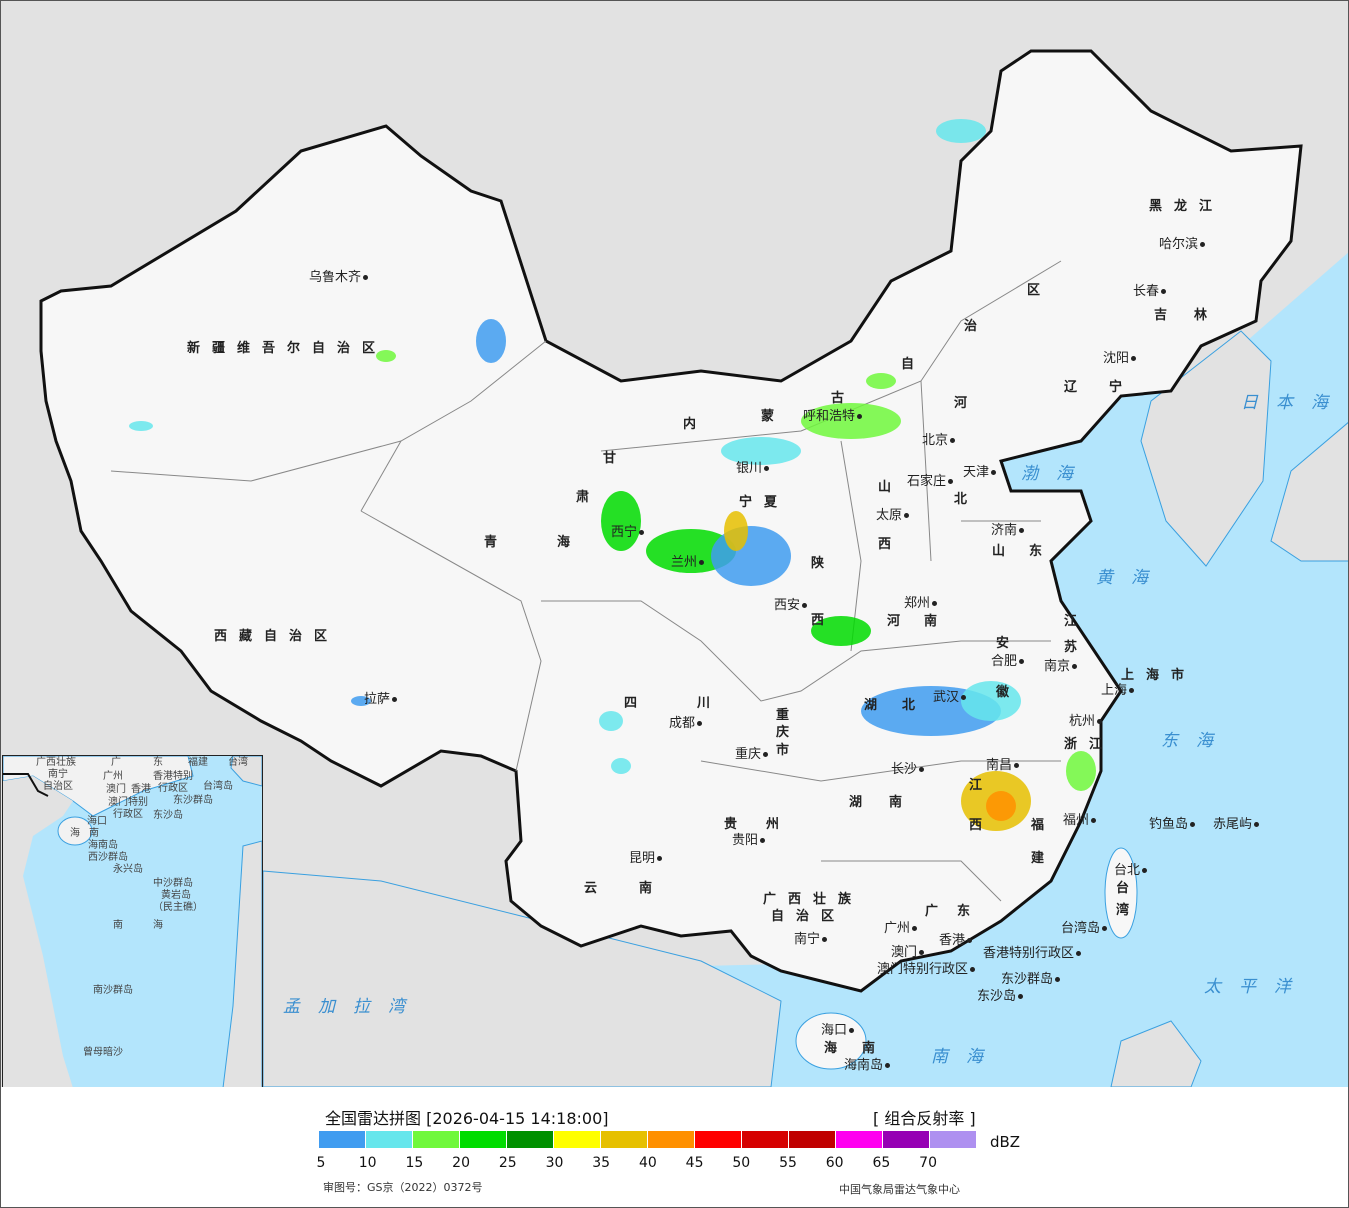 This screenshot has height=1208, width=1349. Describe the element at coordinates (908, 769) in the screenshot. I see `city-marker: 长沙` at that location.